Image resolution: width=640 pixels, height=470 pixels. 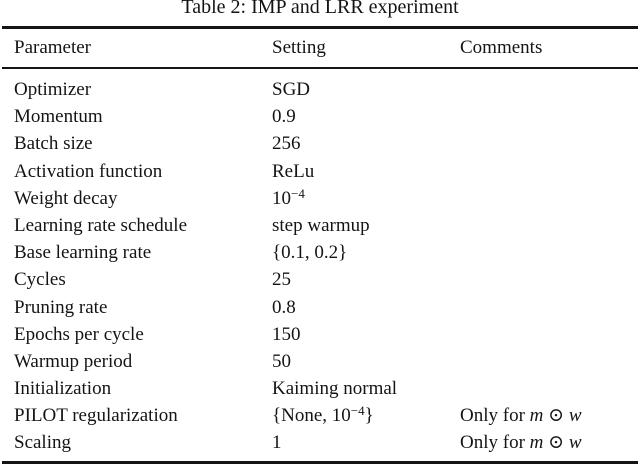 I want to click on cell-setting: 256, so click(x=286, y=144).